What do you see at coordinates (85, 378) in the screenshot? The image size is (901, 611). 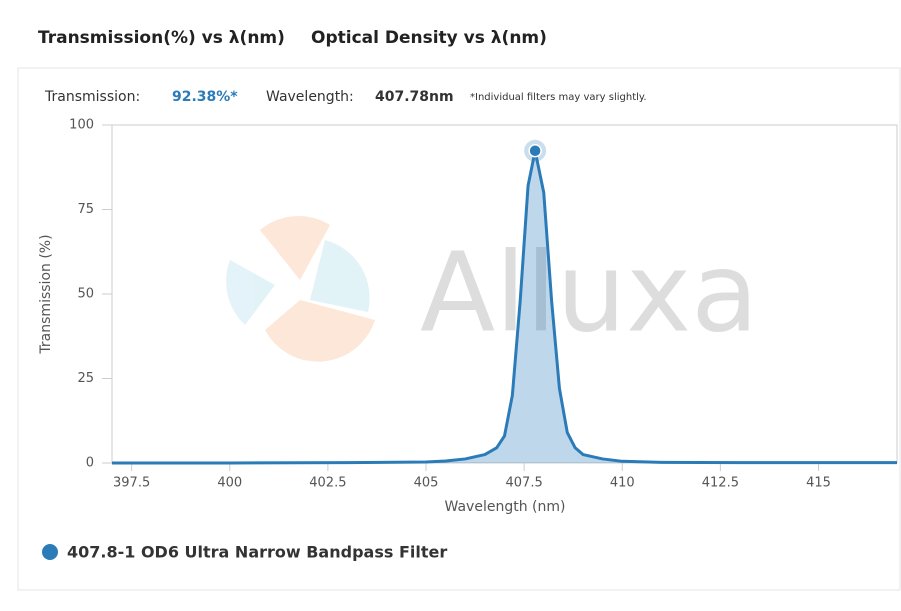 I see `y-tick-label: 25` at bounding box center [85, 378].